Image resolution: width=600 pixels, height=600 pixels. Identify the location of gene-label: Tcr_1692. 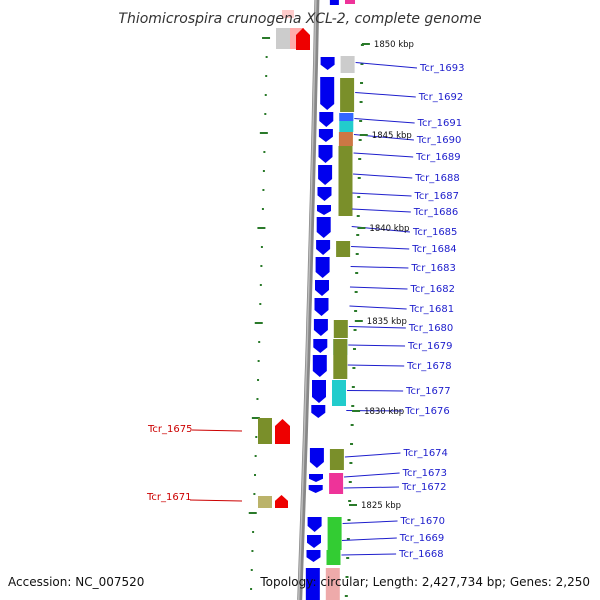
(440, 97).